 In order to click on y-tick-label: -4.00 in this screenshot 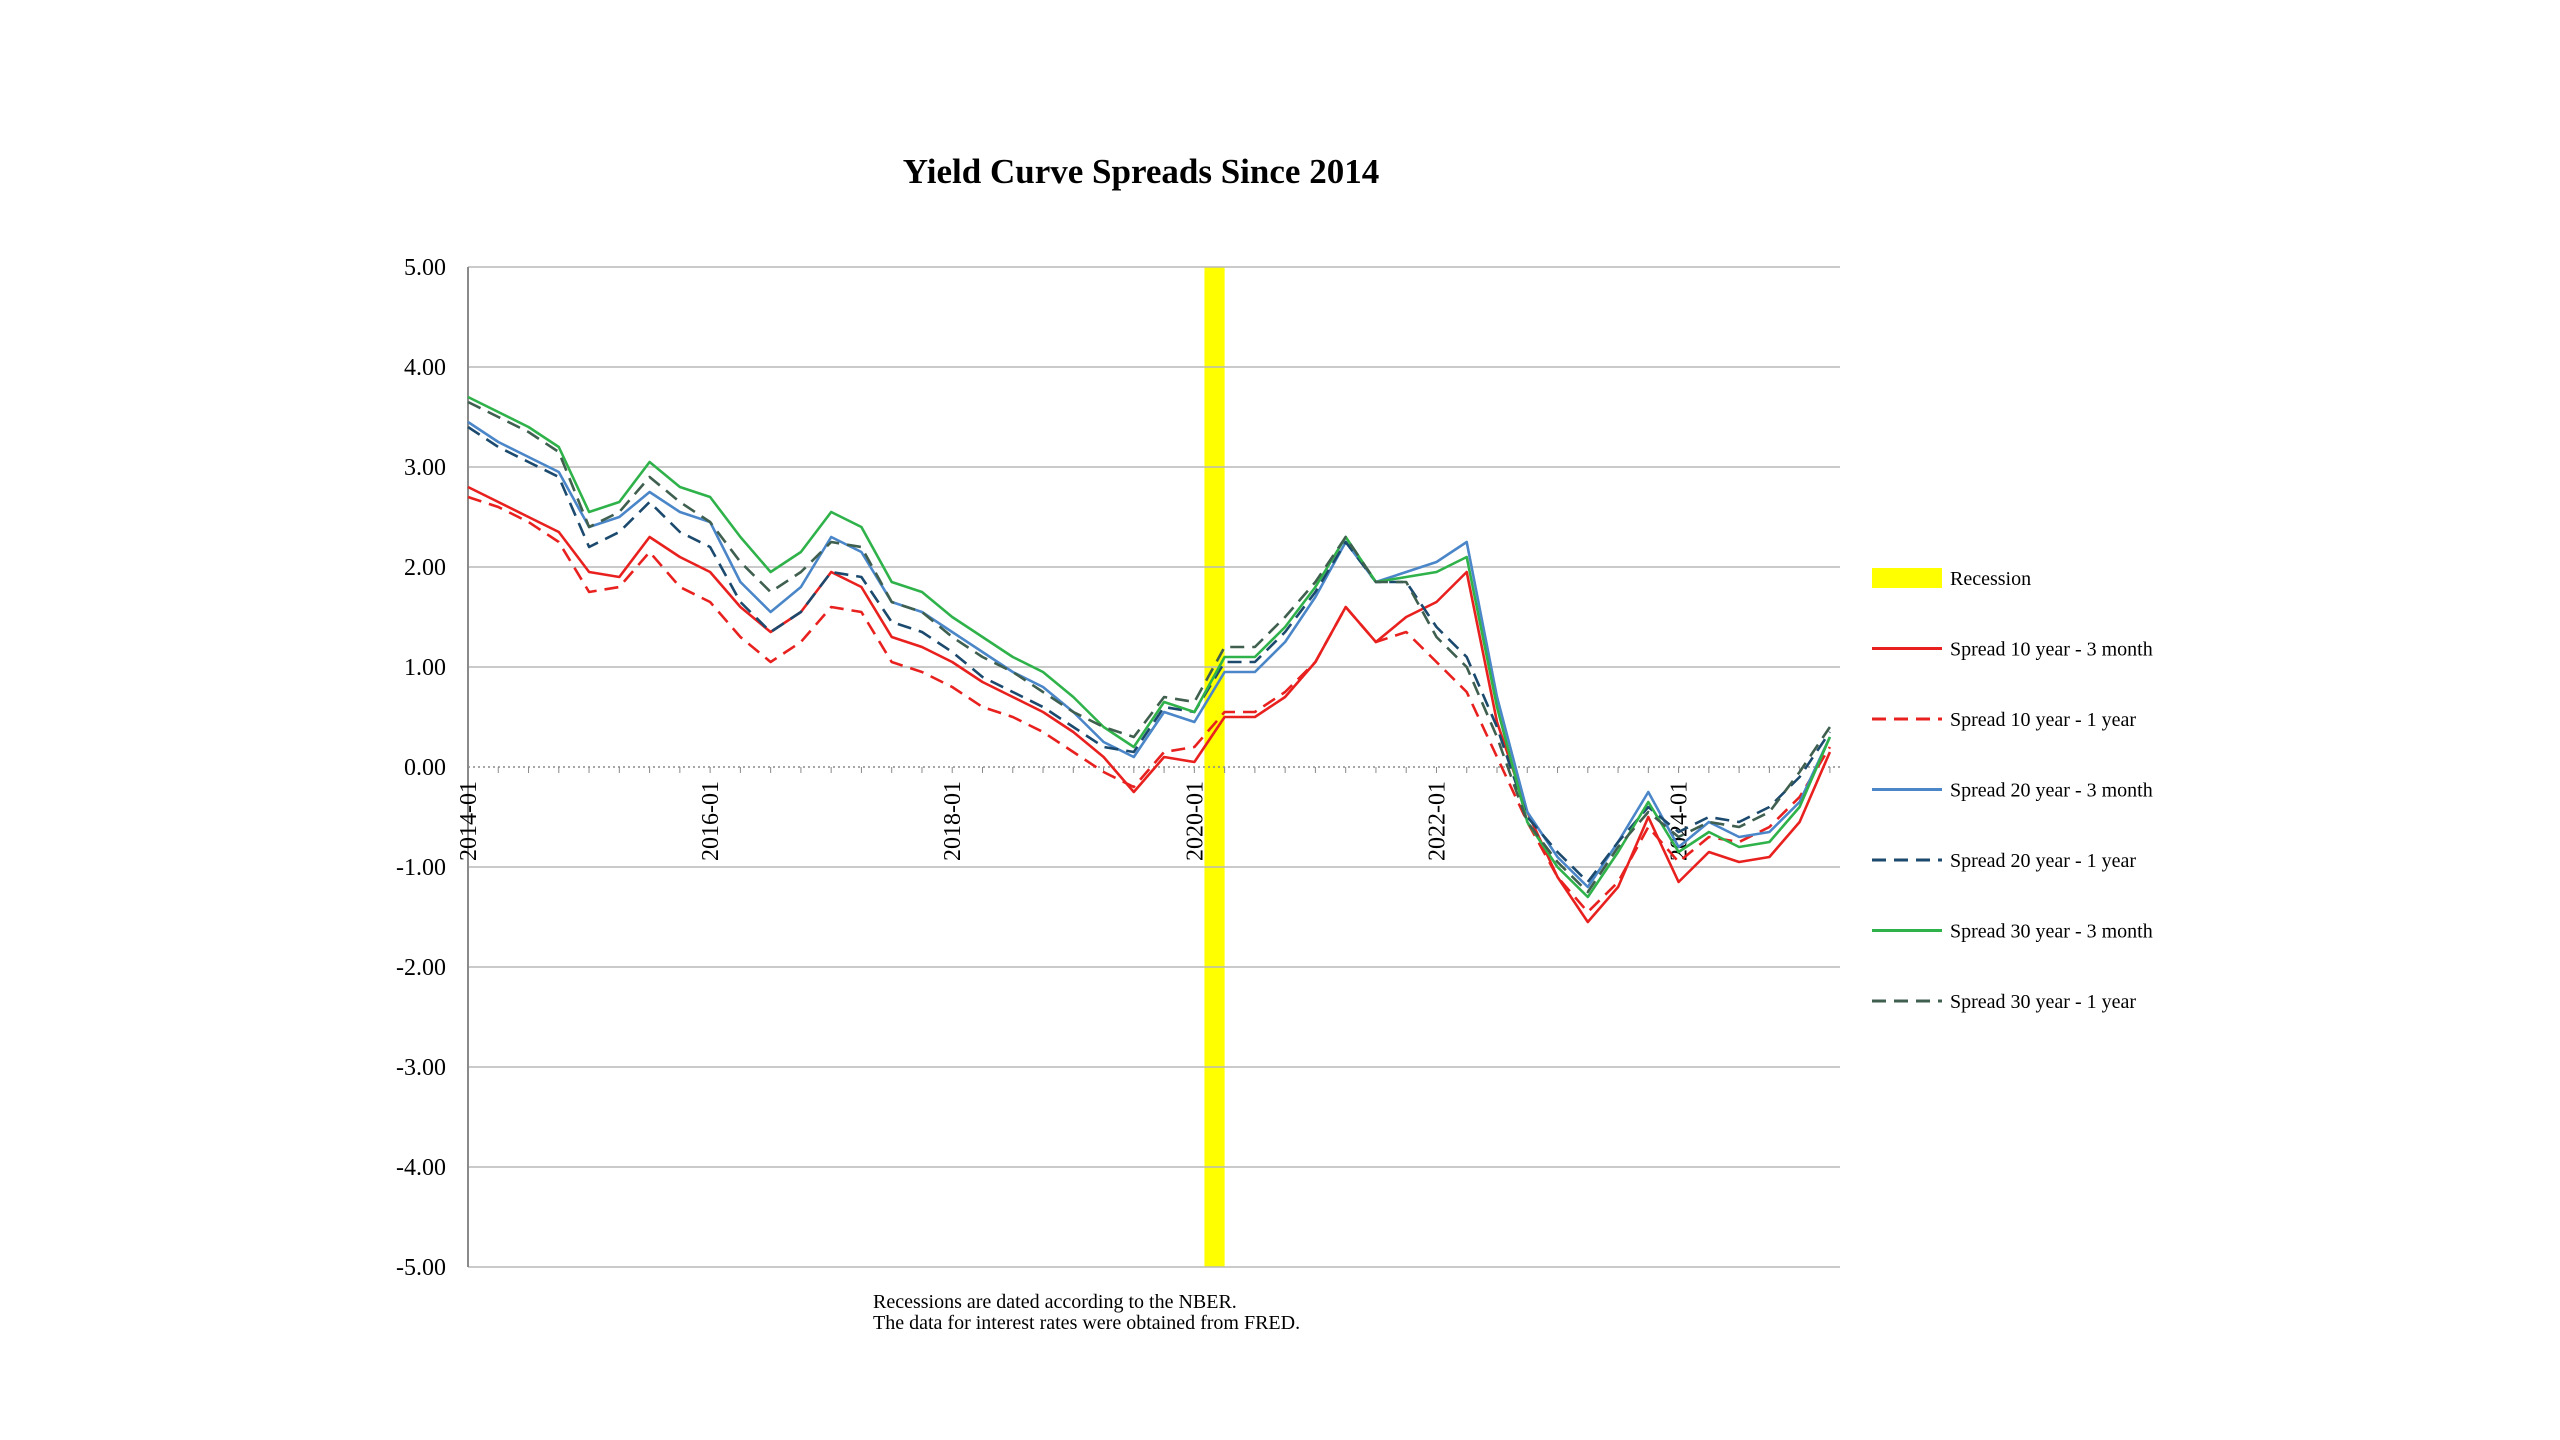, I will do `click(421, 1168)`.